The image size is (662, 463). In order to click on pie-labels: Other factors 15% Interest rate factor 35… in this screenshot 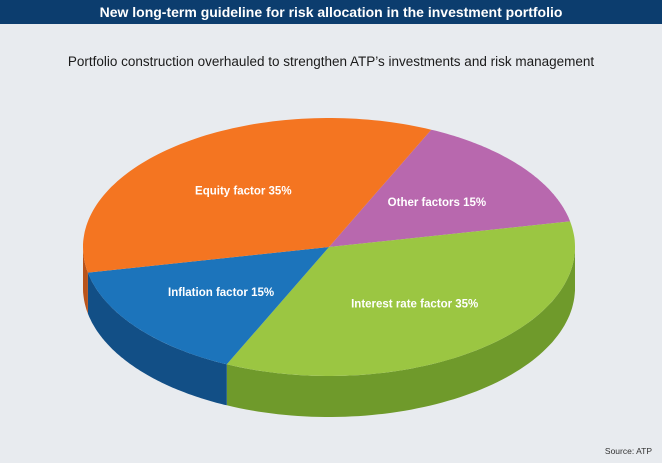, I will do `click(327, 247)`.